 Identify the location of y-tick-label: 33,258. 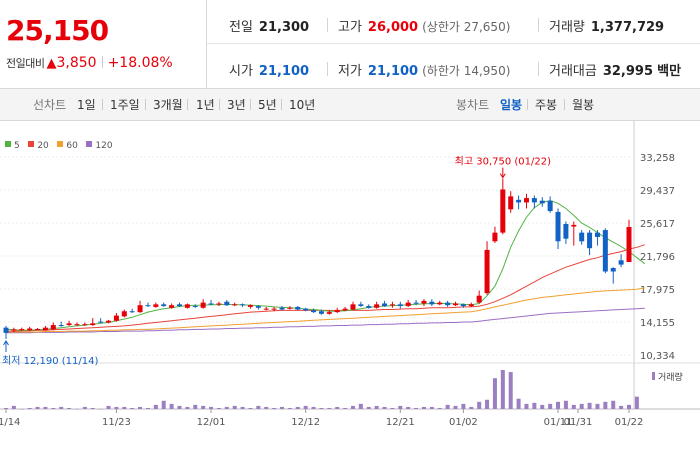
(657, 158).